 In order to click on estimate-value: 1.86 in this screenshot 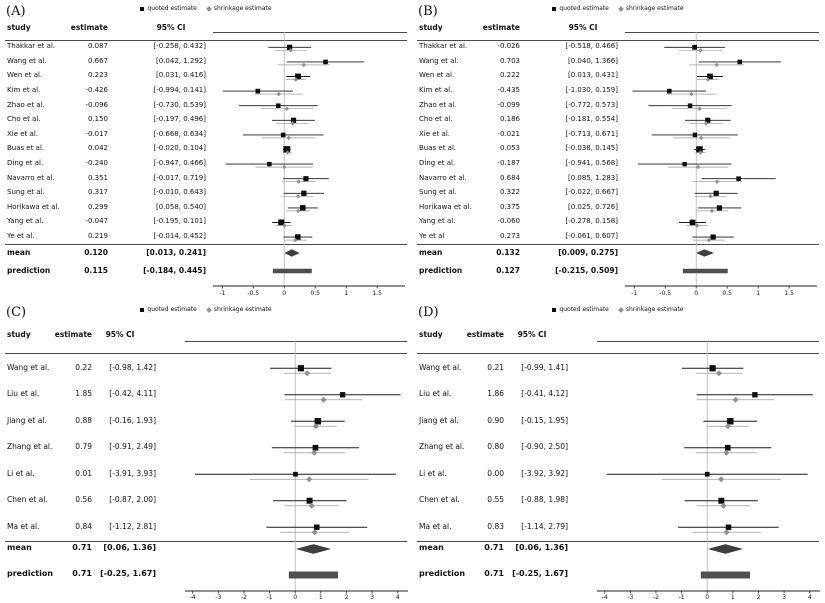, I will do `click(495, 394)`.